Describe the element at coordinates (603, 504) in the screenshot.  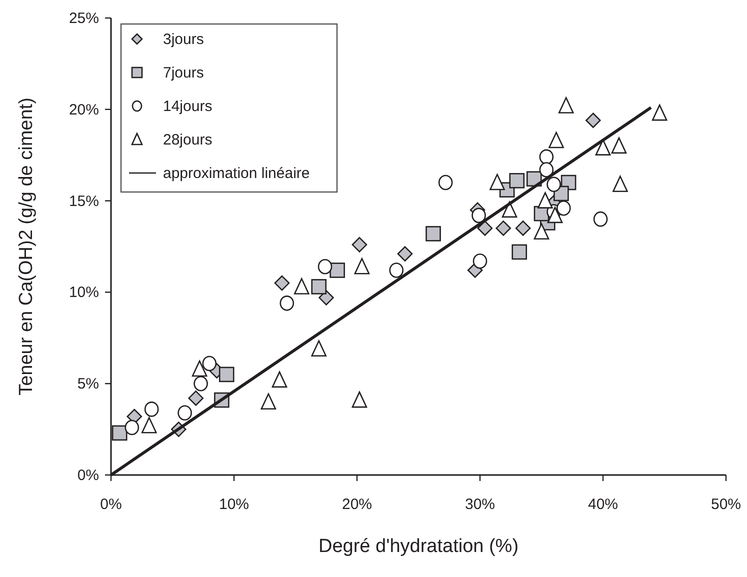
I see `x-tick-label: 40%` at that location.